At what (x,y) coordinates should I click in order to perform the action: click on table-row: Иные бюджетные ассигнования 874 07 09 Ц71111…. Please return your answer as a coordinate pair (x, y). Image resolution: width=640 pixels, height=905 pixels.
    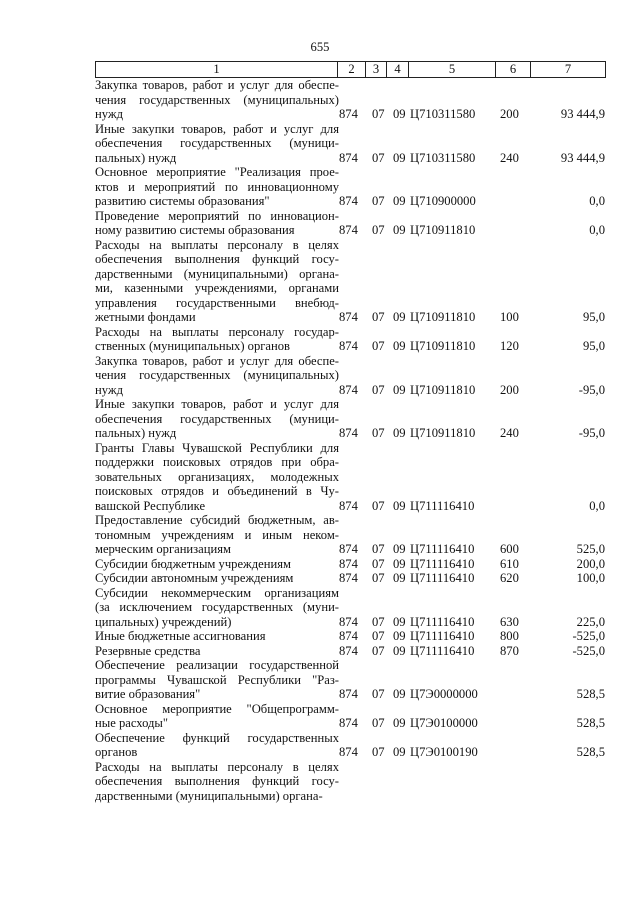
    Looking at the image, I should click on (350, 636).